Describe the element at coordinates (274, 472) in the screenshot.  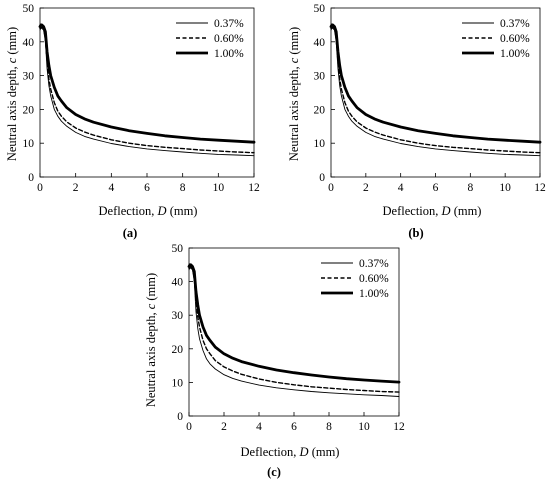
I see `panel-label: (c)` at that location.